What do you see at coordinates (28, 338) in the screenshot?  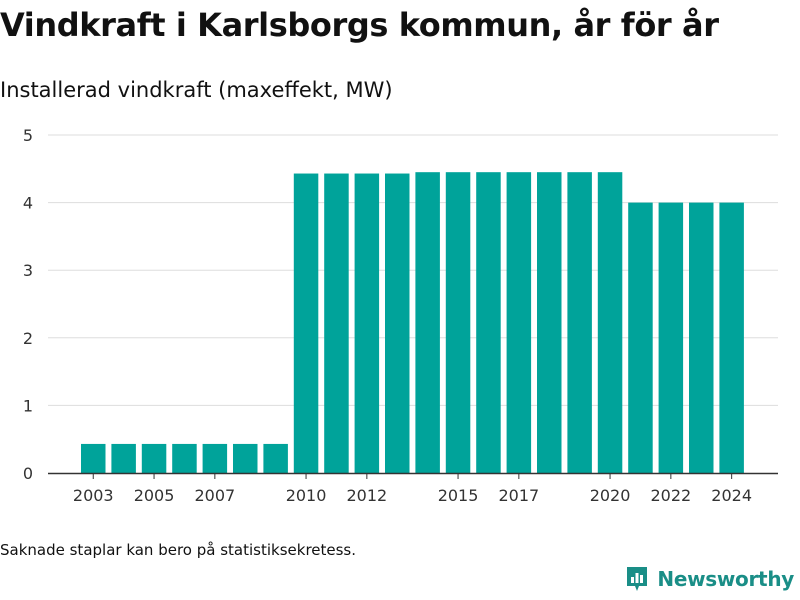 I see `y-tick-label: 2` at bounding box center [28, 338].